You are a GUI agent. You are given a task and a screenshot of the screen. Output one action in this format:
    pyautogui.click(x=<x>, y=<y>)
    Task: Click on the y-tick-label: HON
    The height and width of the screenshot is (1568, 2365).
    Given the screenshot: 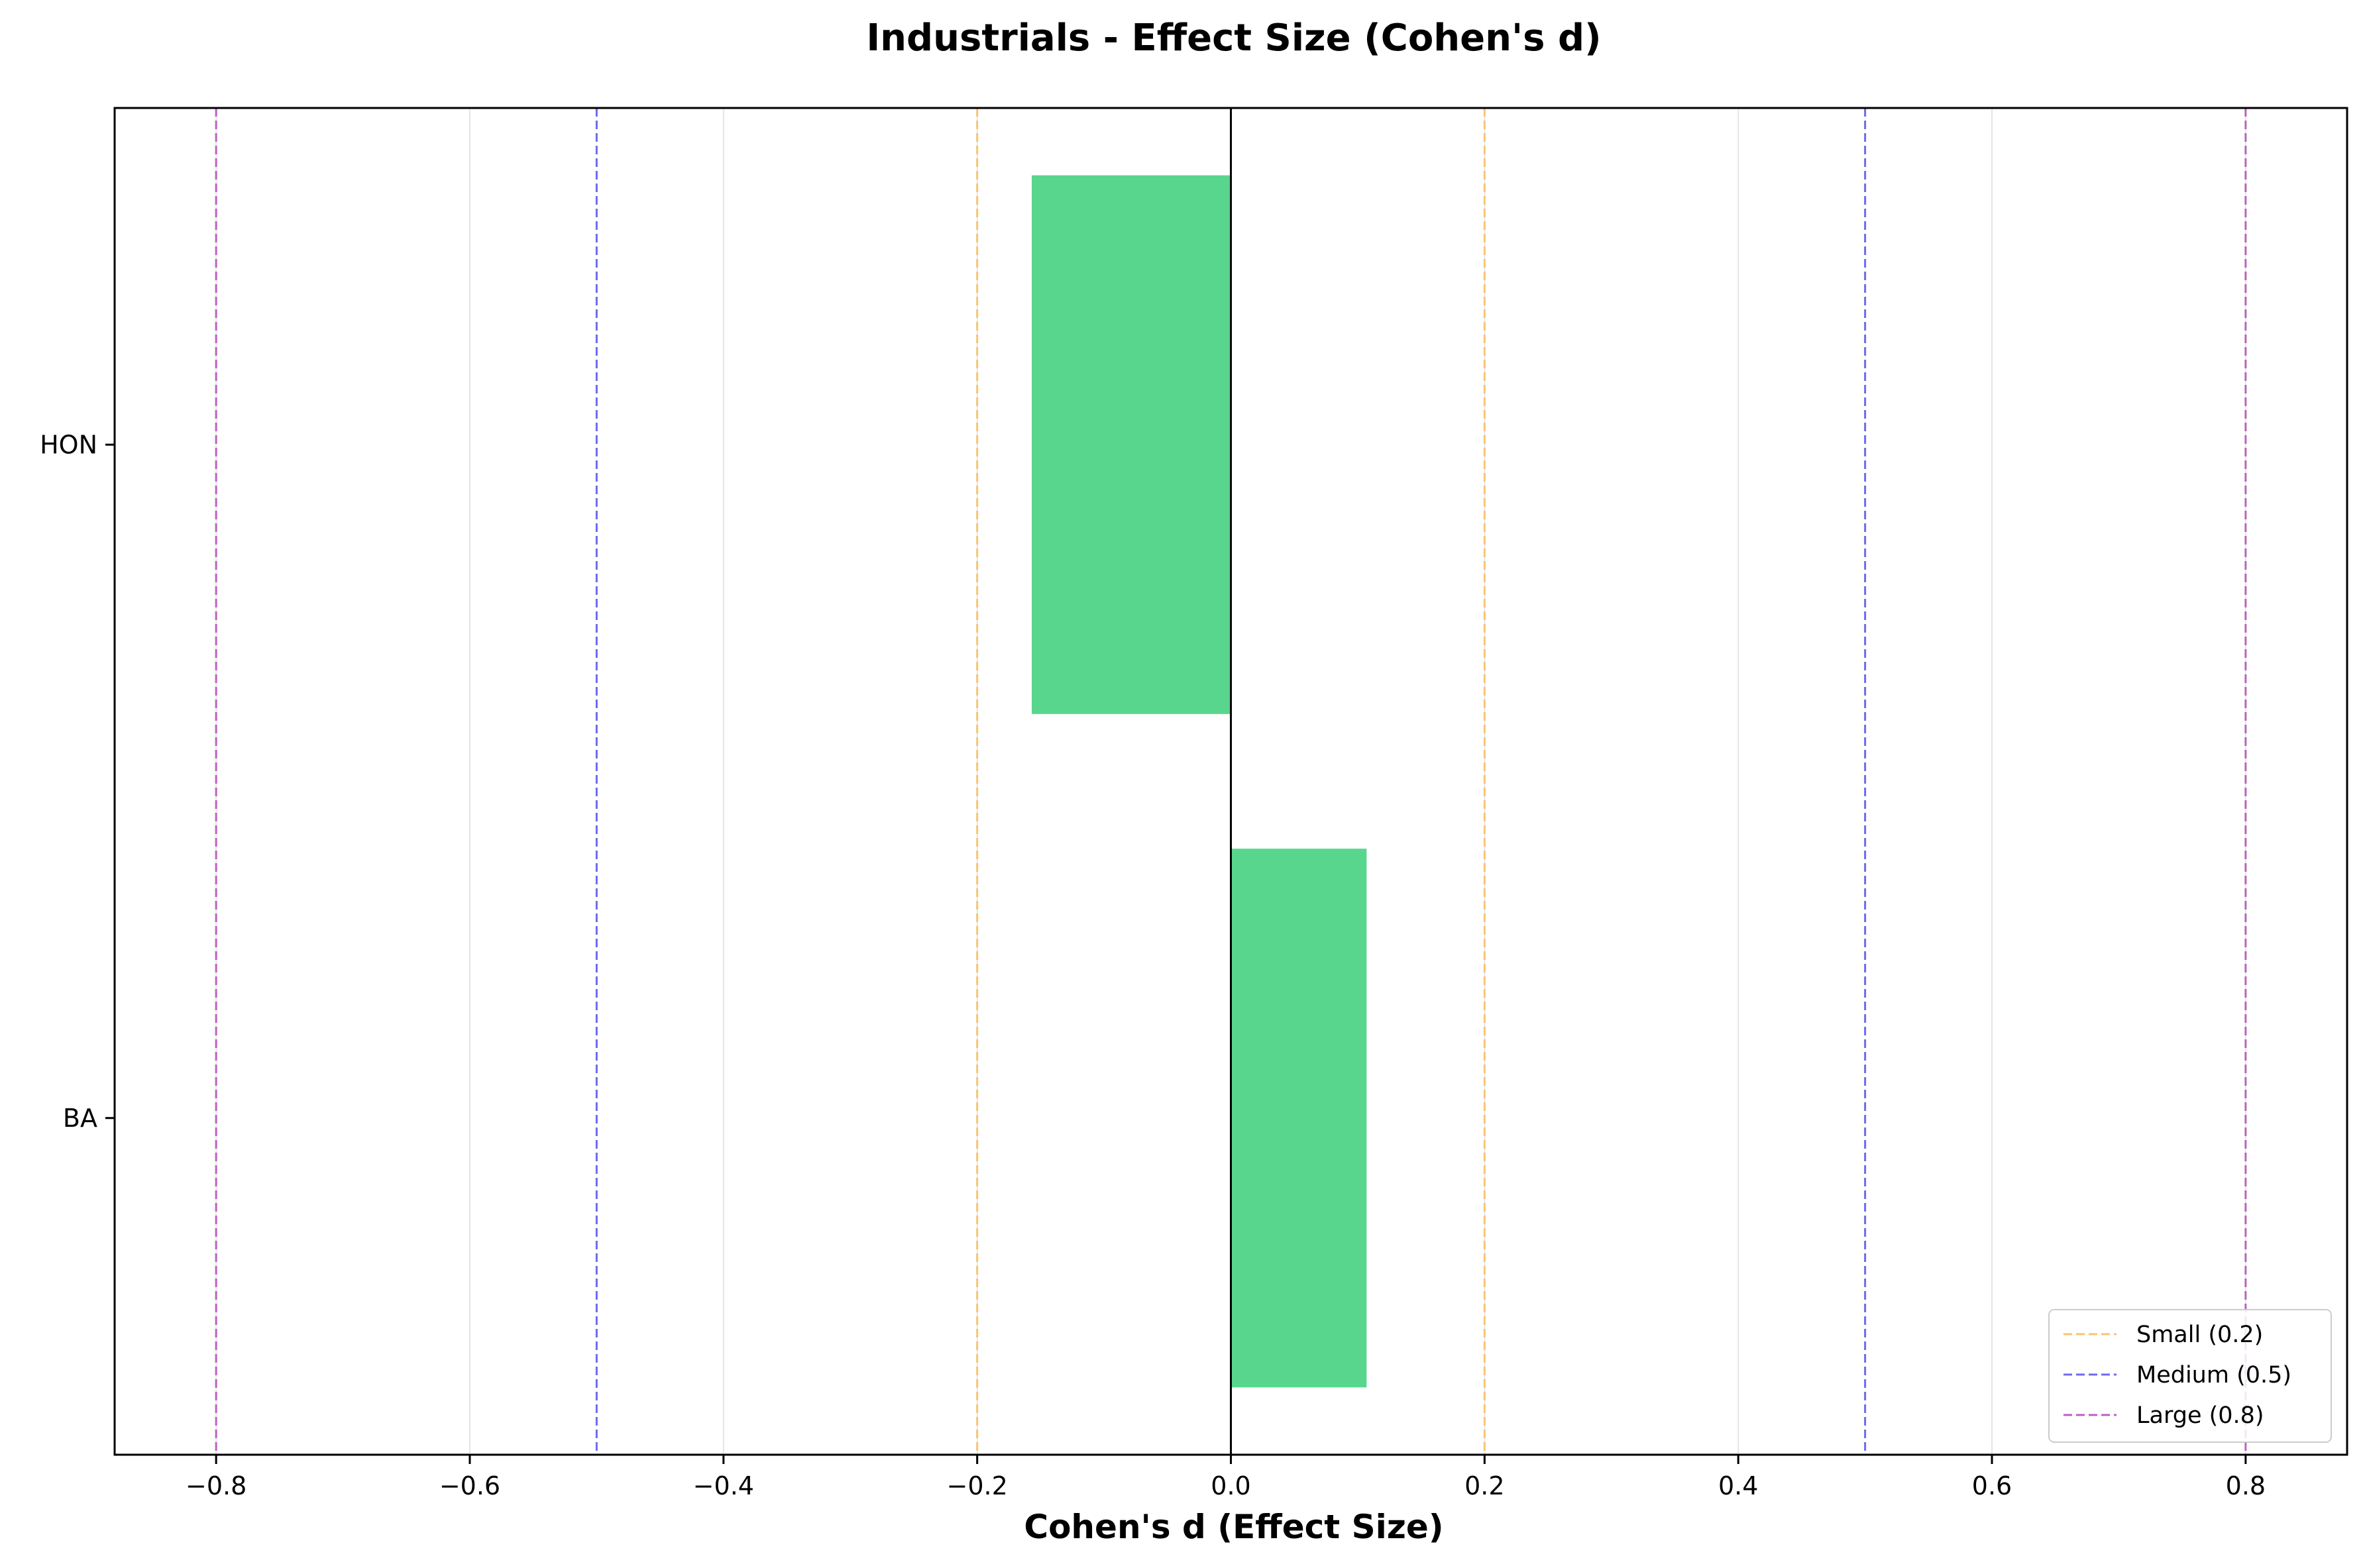 What is the action you would take?
    pyautogui.click(x=68, y=444)
    